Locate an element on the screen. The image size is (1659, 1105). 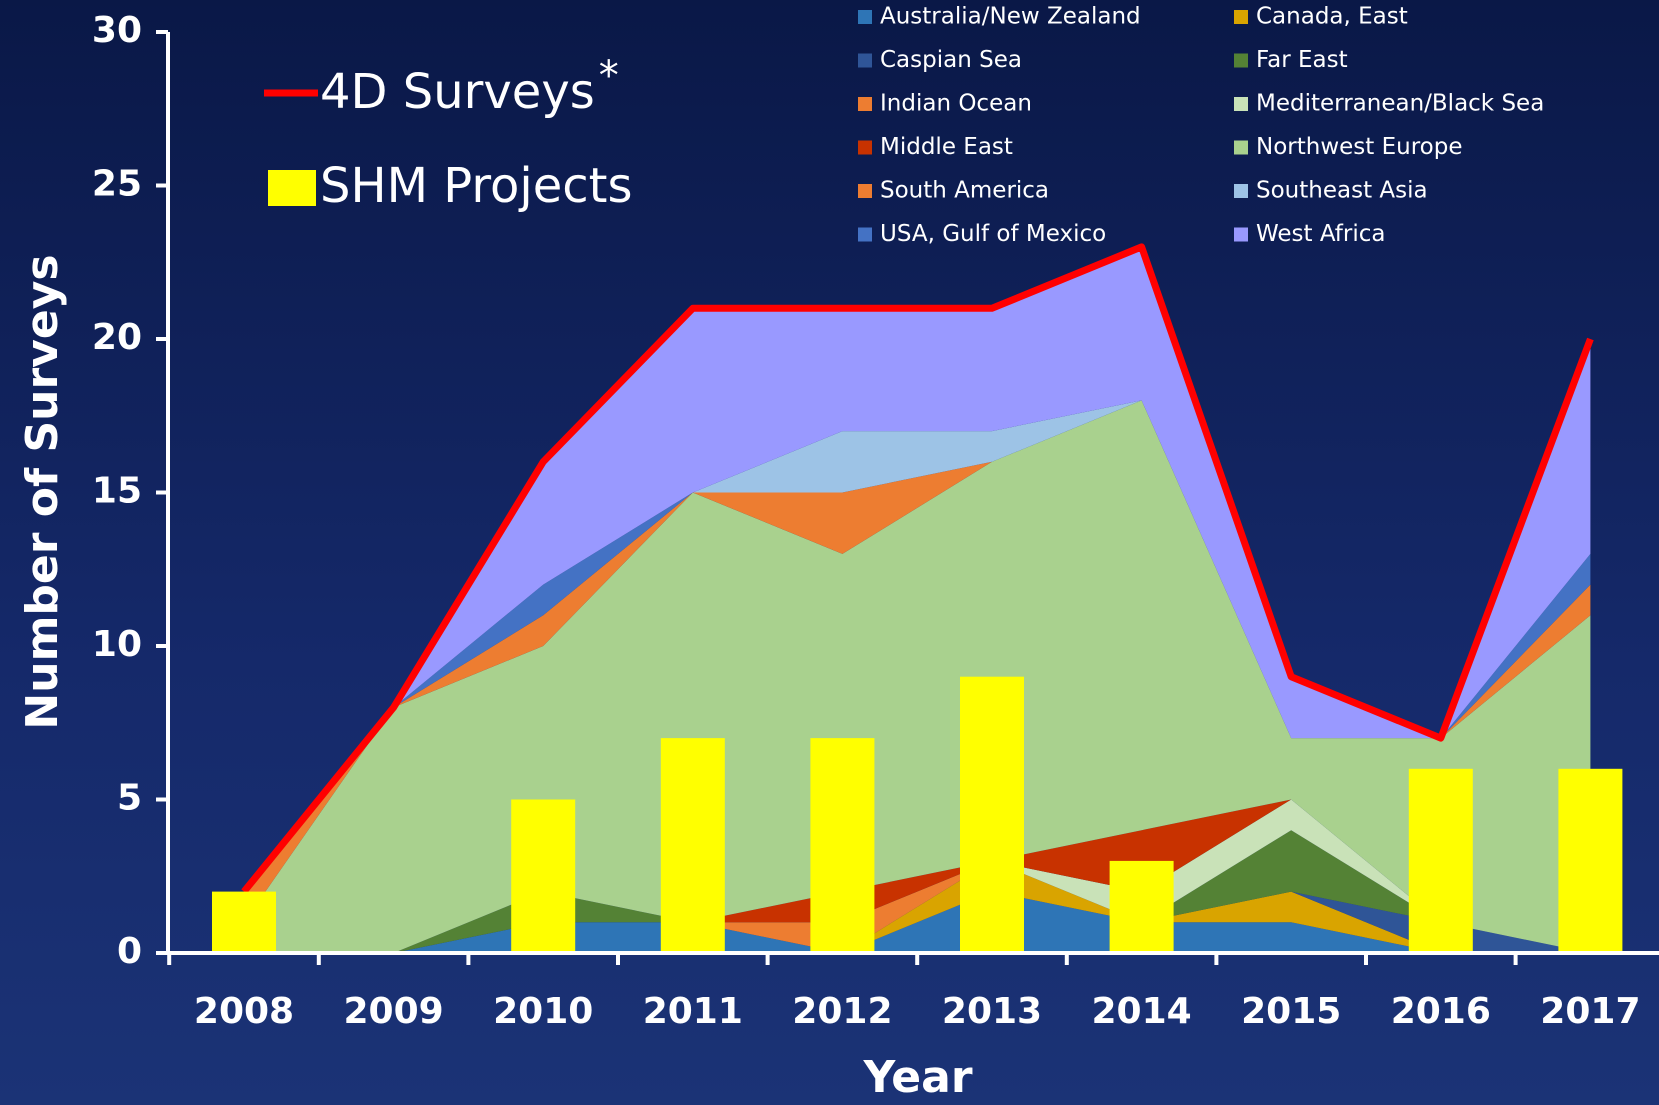
legend-label: Far East is located at coordinates (1302, 60).